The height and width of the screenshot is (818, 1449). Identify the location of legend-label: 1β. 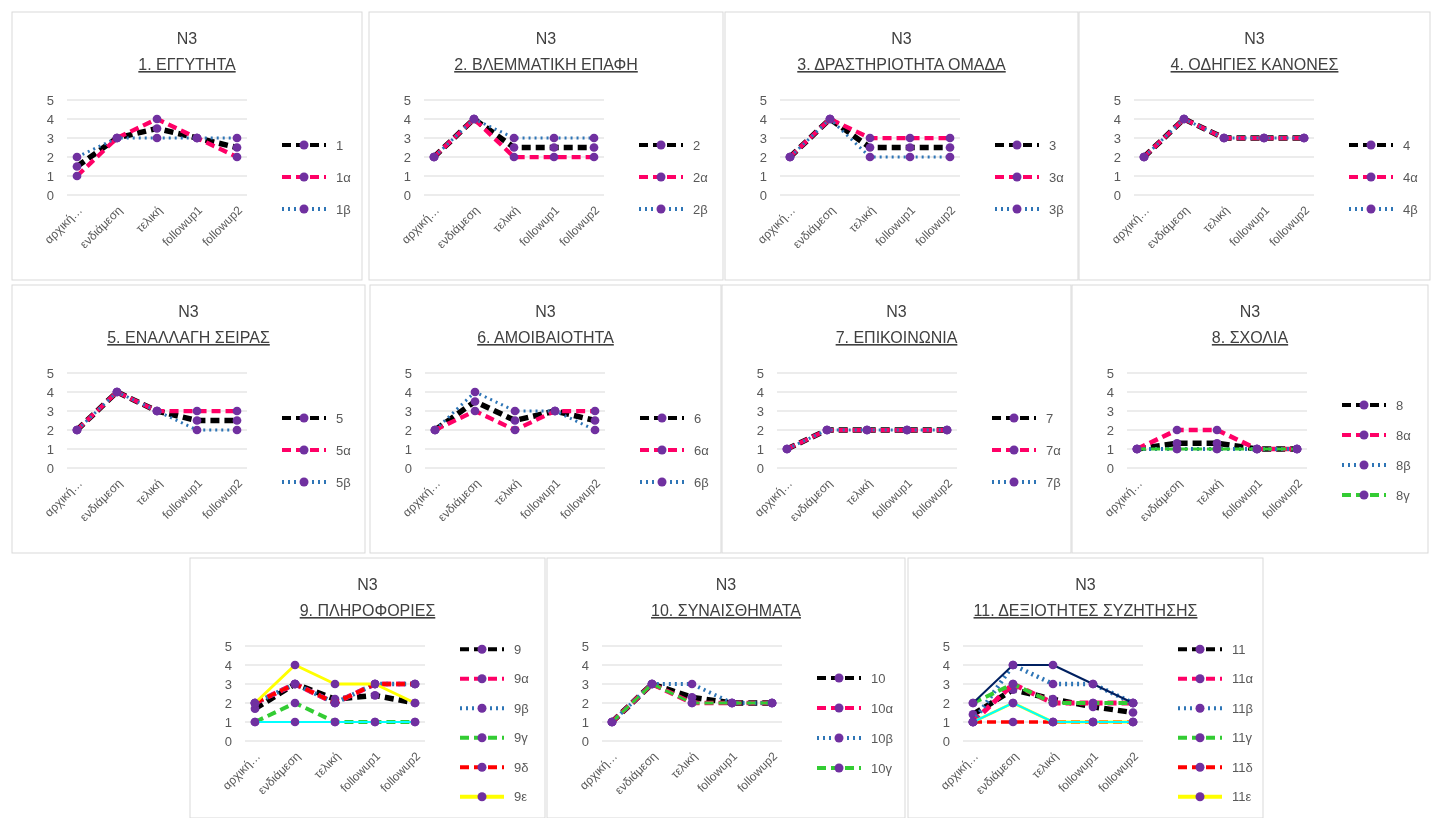
(343, 209).